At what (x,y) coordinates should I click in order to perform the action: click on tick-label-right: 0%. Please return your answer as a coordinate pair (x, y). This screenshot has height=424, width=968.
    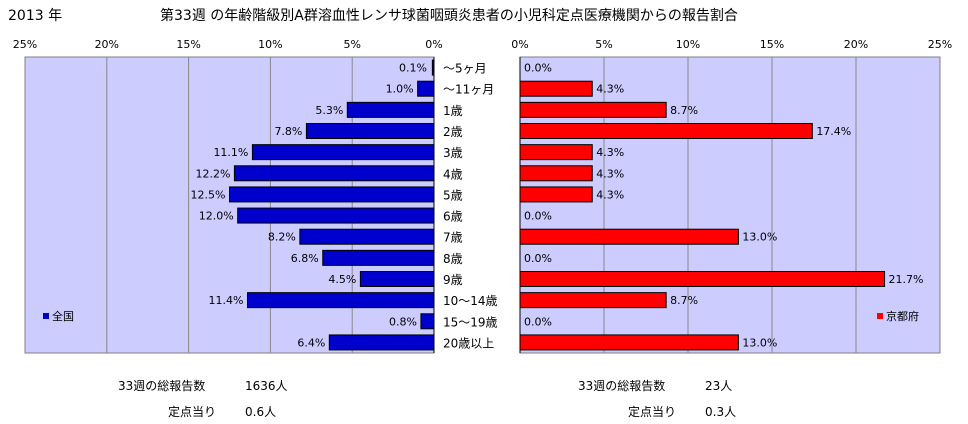
    Looking at the image, I should click on (519, 44).